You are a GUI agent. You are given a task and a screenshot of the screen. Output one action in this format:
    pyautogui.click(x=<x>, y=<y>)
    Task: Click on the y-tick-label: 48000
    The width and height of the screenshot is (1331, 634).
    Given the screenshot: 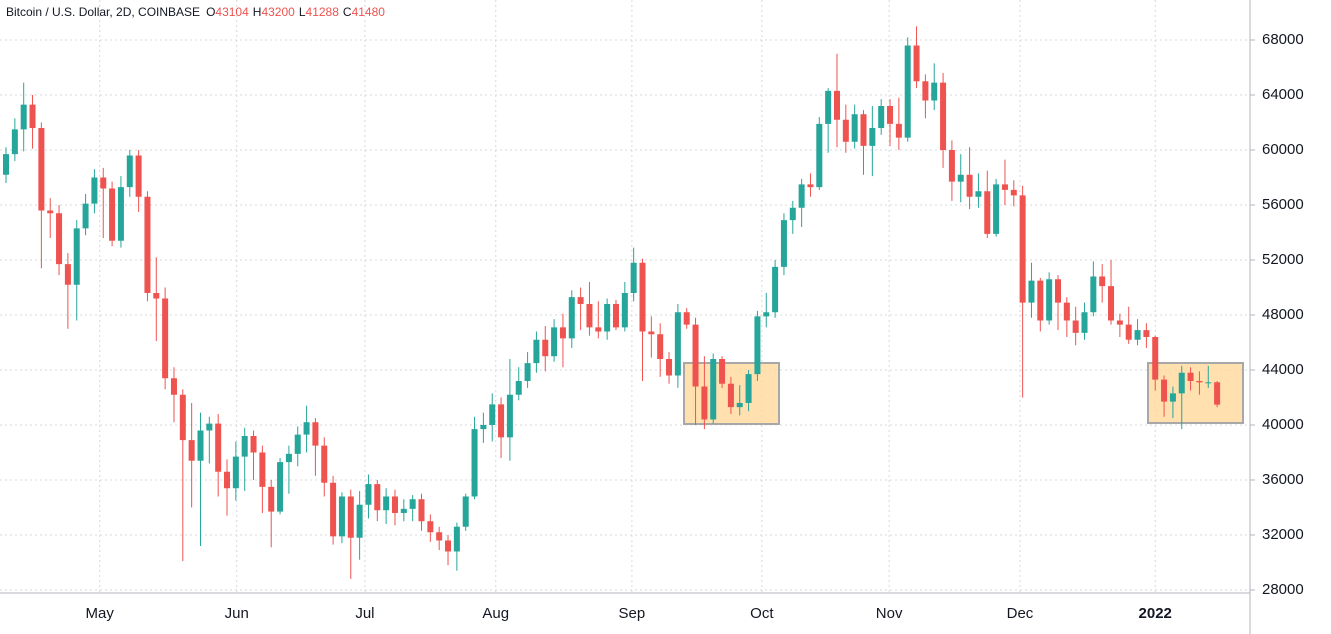 What is the action you would take?
    pyautogui.click(x=1283, y=314)
    